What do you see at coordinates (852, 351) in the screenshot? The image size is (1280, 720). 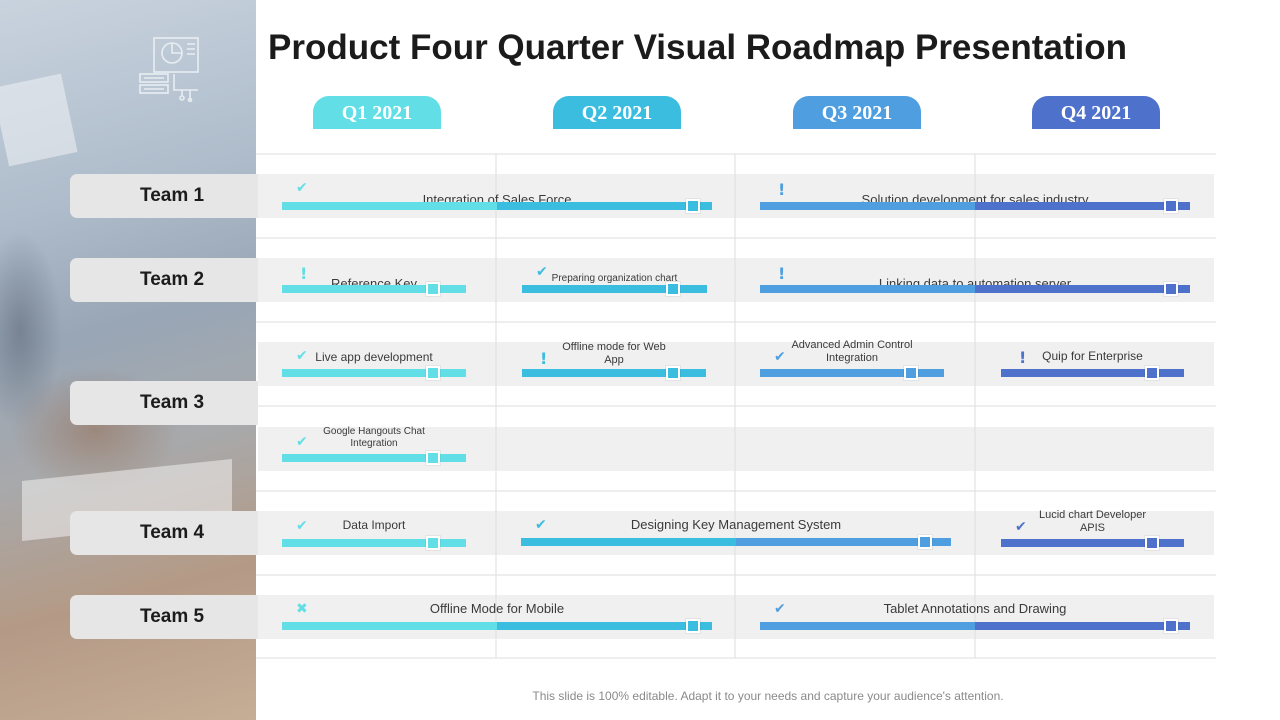 I see `task-label: Advanced Admin Control Integration` at bounding box center [852, 351].